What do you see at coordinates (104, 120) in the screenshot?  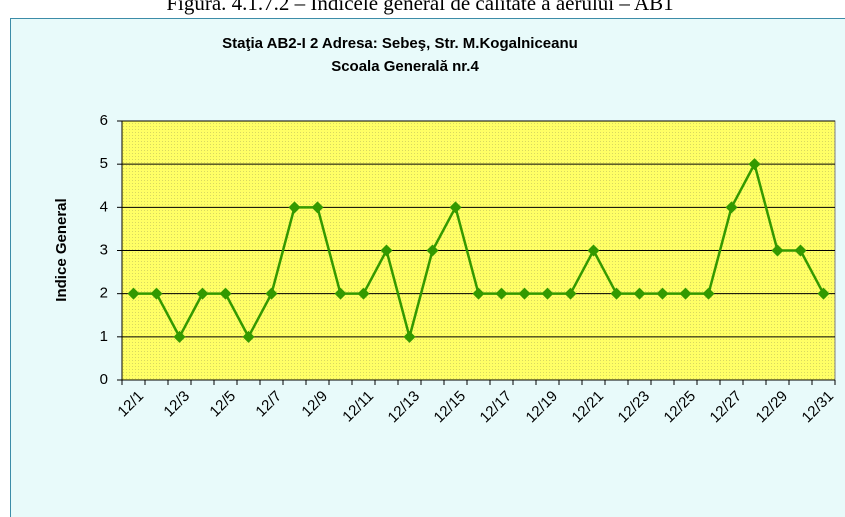 I see `y-tick-label: 6` at bounding box center [104, 120].